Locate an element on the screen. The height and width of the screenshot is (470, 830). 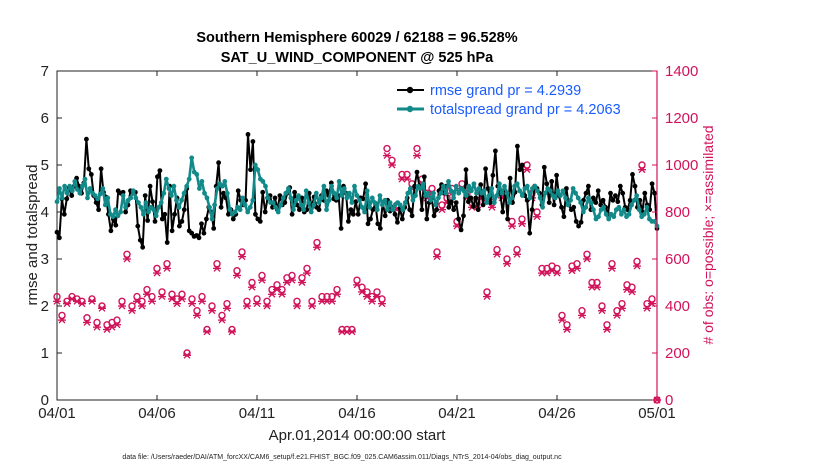
y-tick-label: 6 is located at coordinates (45, 118).